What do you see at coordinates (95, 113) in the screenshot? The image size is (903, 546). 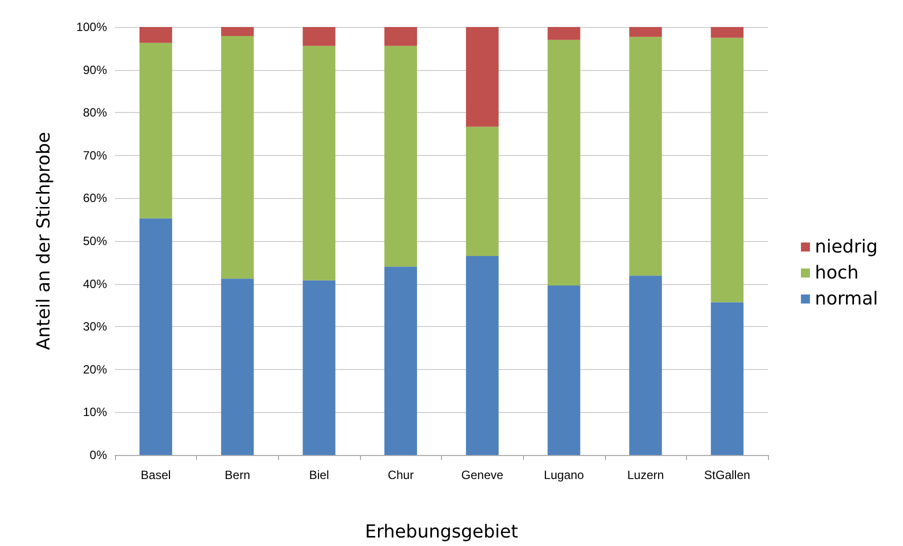 I see `y-tick-label: 80%` at bounding box center [95, 113].